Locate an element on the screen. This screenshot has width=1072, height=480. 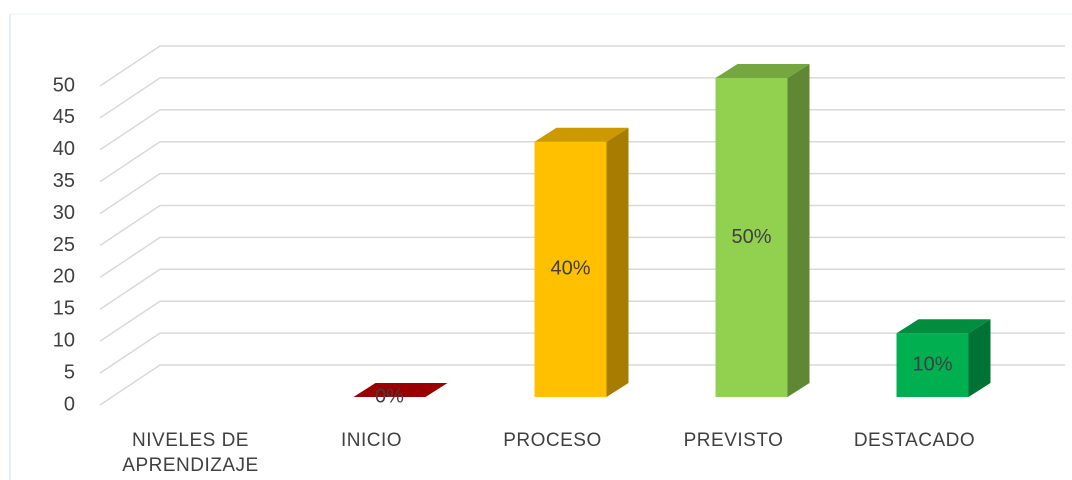
y-tick-label: 15 is located at coordinates (64, 309).